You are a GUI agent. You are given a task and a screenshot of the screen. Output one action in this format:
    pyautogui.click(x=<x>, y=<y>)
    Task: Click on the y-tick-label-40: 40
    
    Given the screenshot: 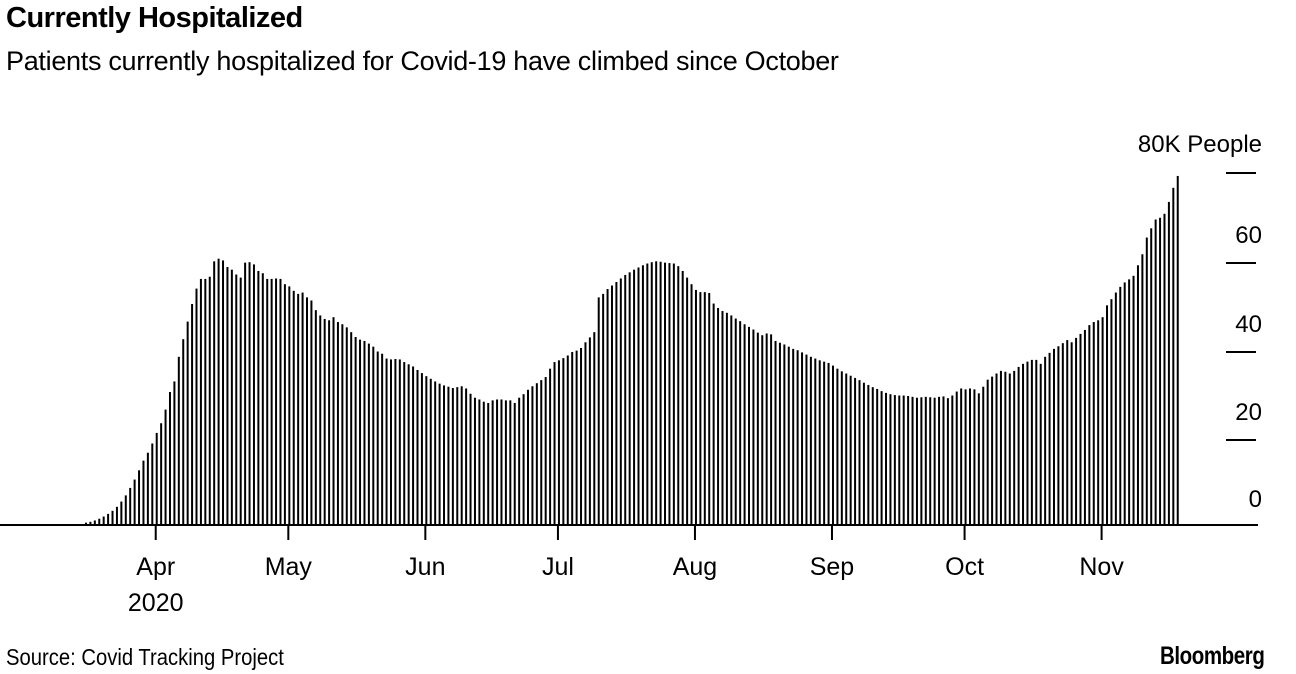 What is the action you would take?
    pyautogui.click(x=1248, y=324)
    